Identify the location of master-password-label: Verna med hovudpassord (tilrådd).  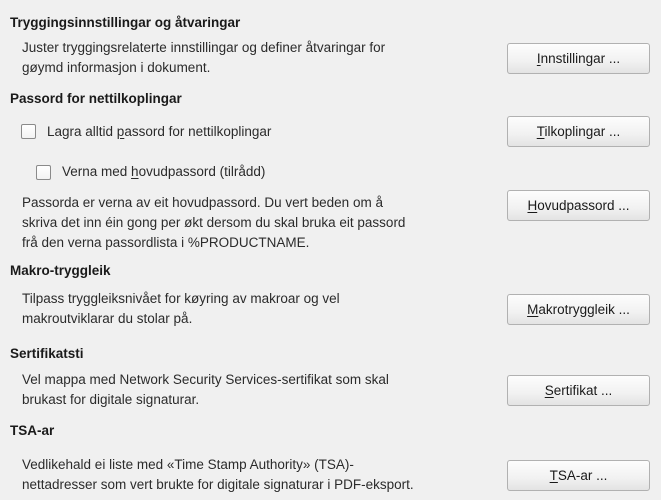
(164, 171).